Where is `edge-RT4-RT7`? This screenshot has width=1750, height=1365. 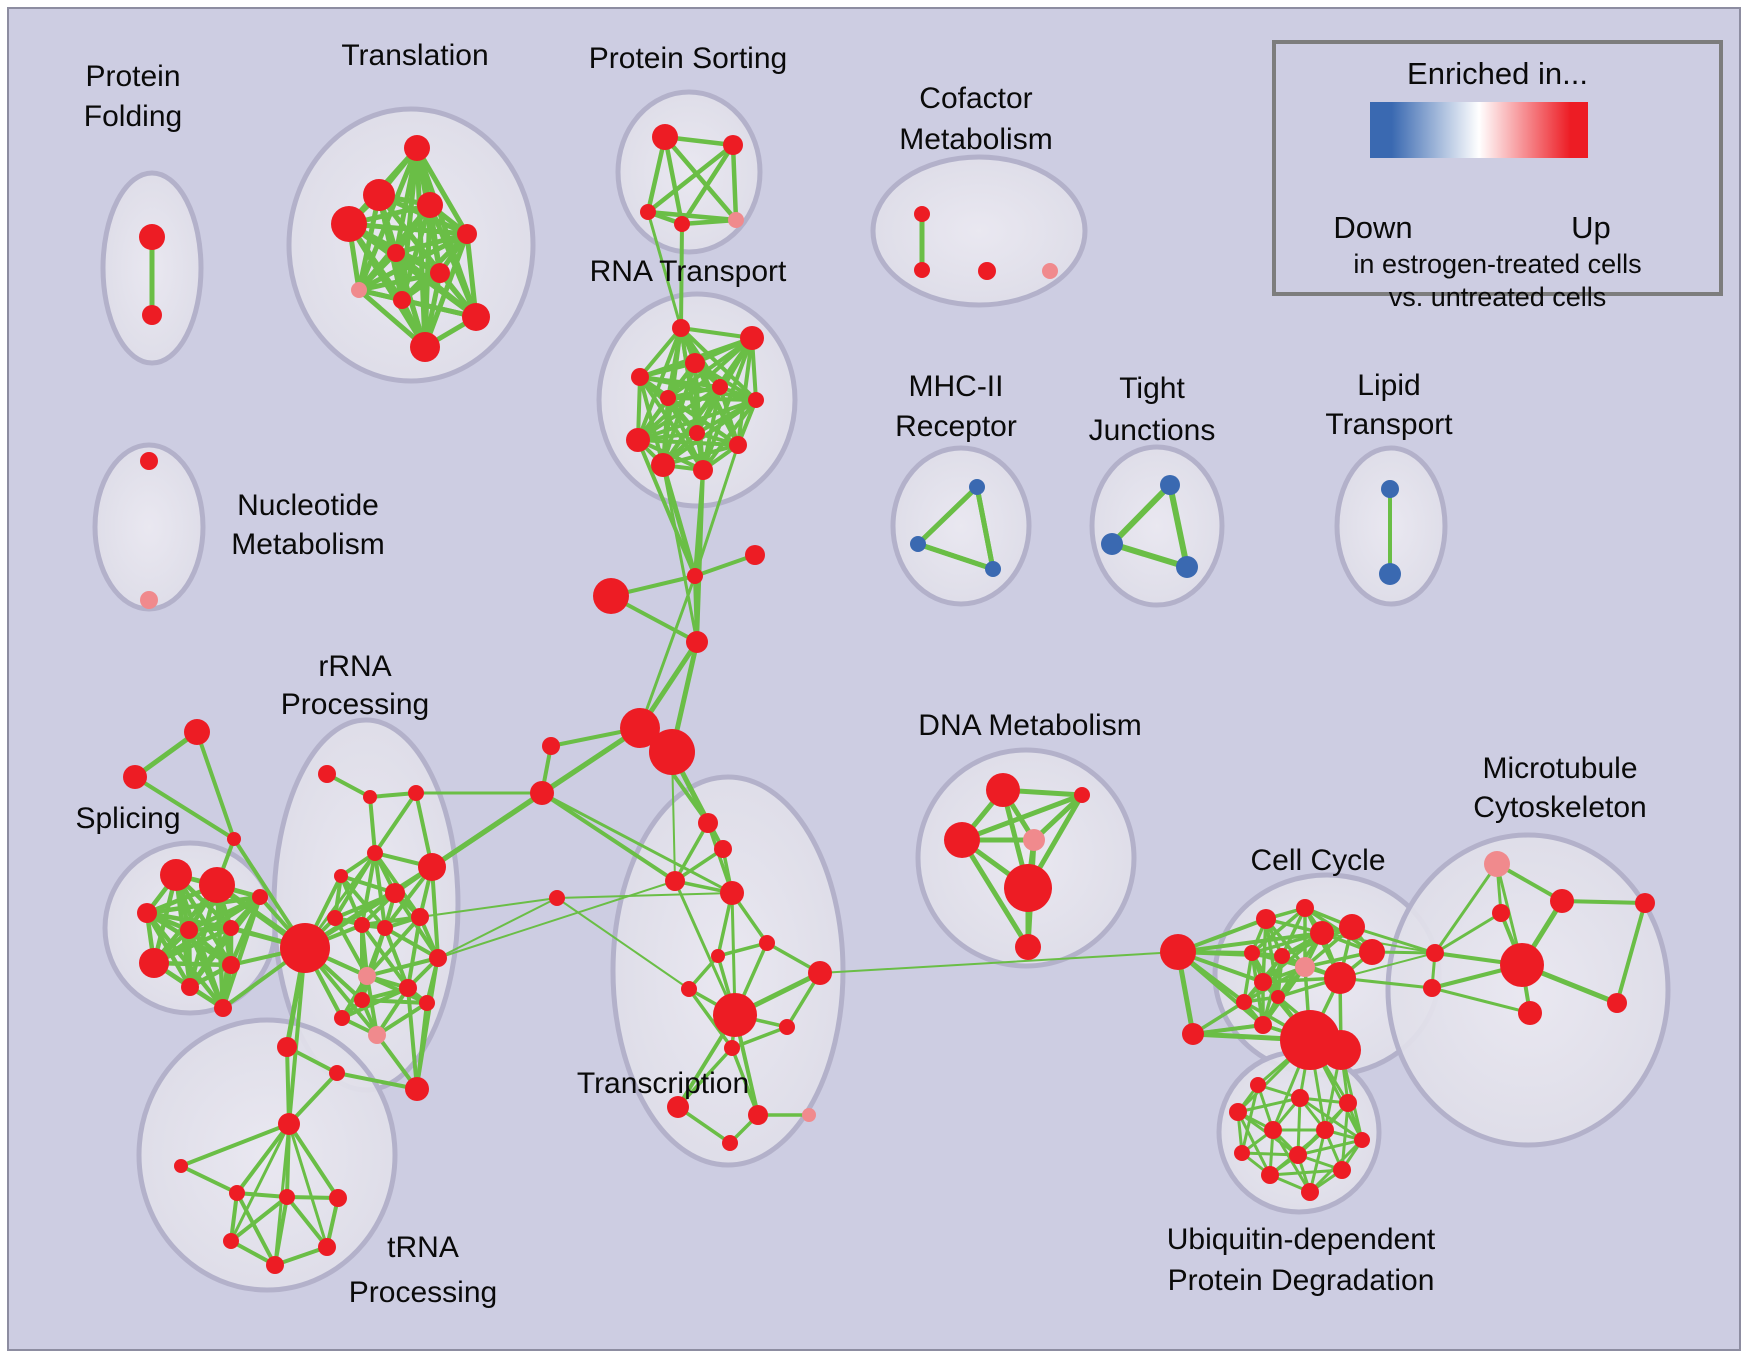 edge-RT4-RT7 is located at coordinates (698, 388).